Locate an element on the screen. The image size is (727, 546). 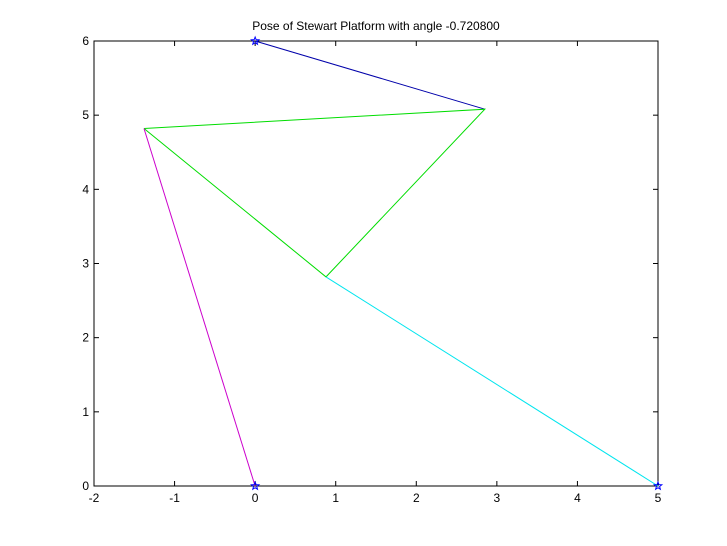
y-tick-label: 0 is located at coordinates (85, 486).